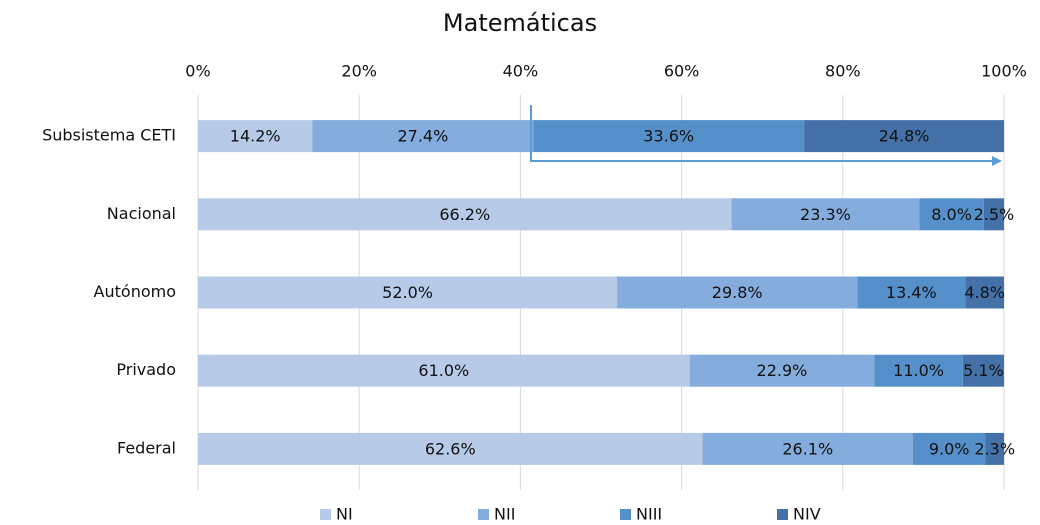  I want to click on data-label: 62.6%, so click(450, 448).